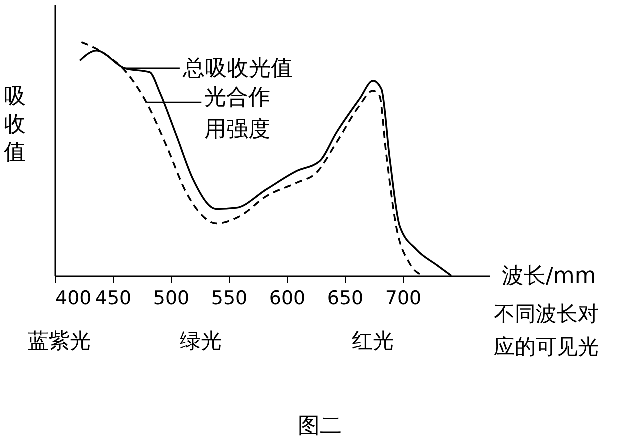 This screenshot has height=445, width=640. I want to click on text: 图二, so click(320, 426).